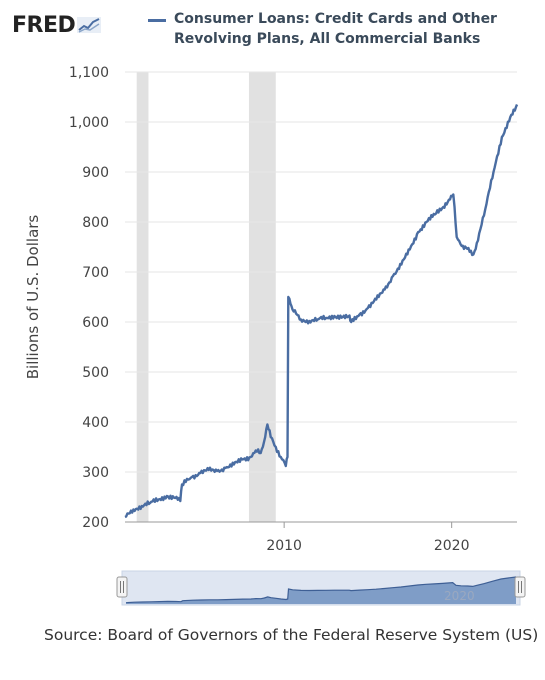 This screenshot has width=545, height=680. Describe the element at coordinates (89, 73) in the screenshot. I see `y-tick-label-1,100: 1,100` at that location.